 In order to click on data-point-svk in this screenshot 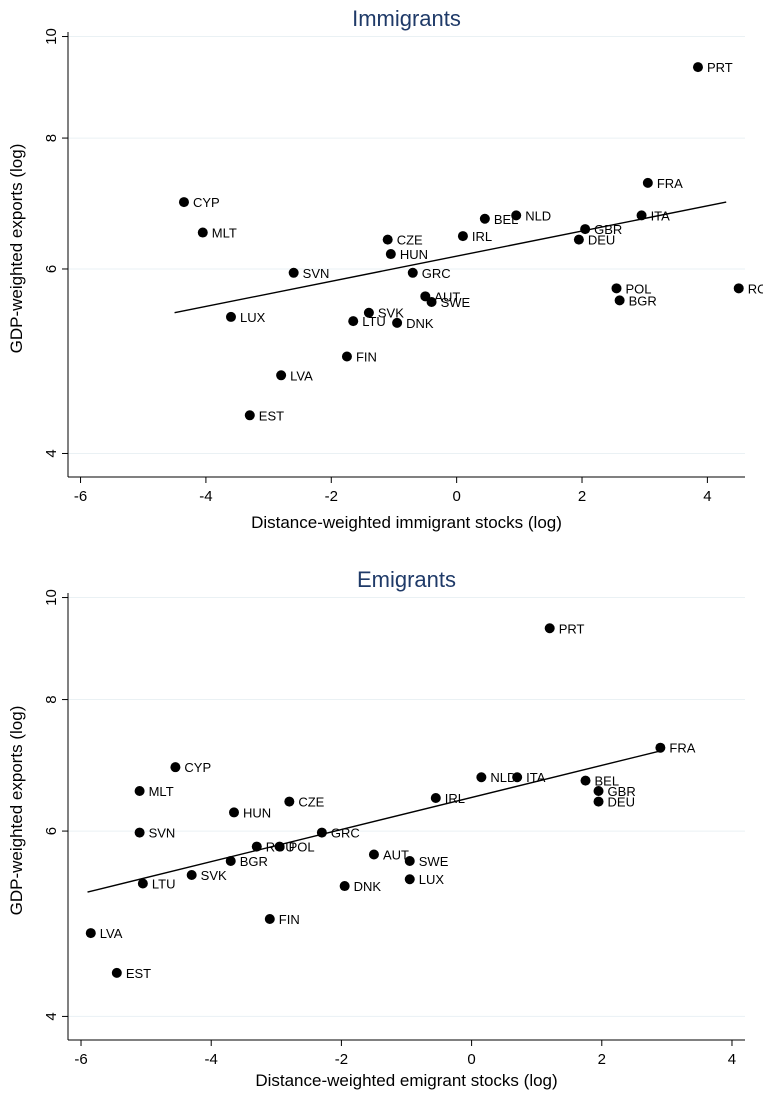, I will do `click(191, 875)`.